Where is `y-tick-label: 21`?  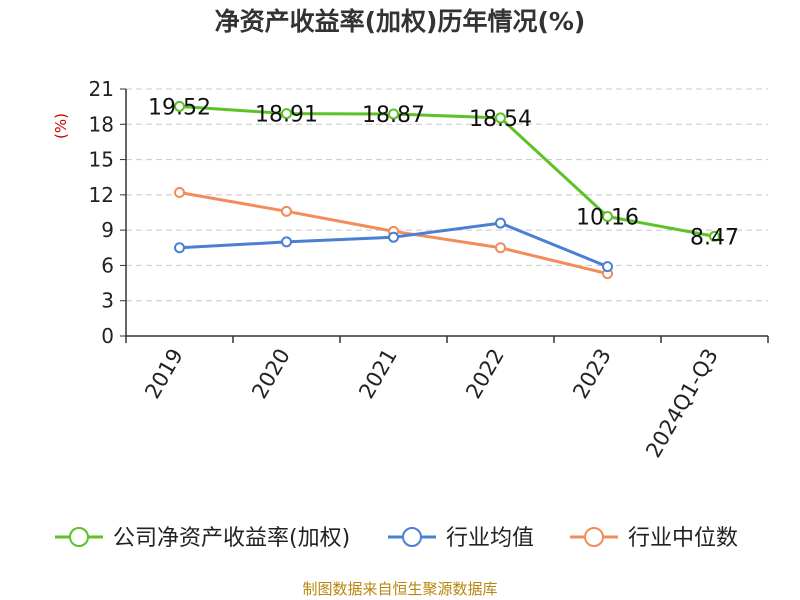 y-tick-label: 21 is located at coordinates (101, 89).